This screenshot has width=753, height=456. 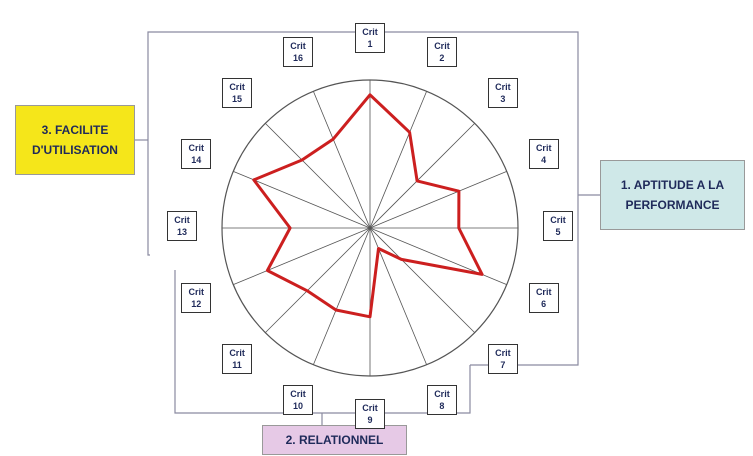 I want to click on criterion-label: Crit 8, so click(x=441, y=399).